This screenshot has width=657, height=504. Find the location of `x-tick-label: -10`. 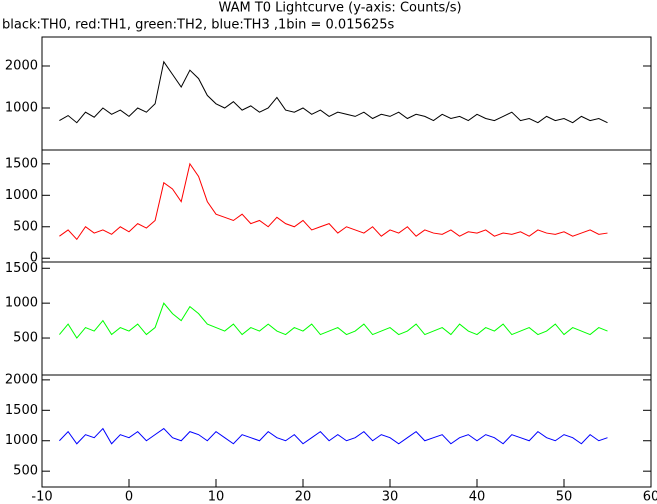

x-tick-label: -10 is located at coordinates (41, 497).